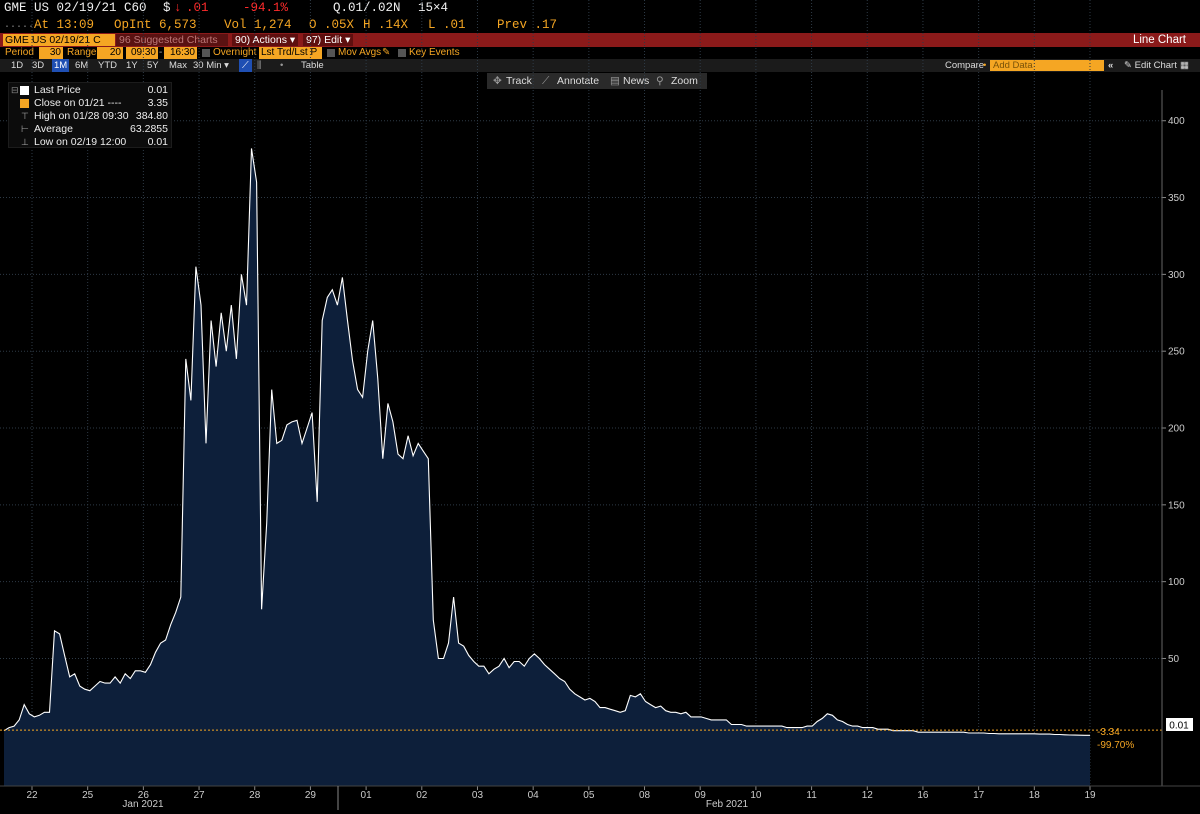  What do you see at coordinates (367, 795) in the screenshot?
I see `x-tick-label: 01` at bounding box center [367, 795].